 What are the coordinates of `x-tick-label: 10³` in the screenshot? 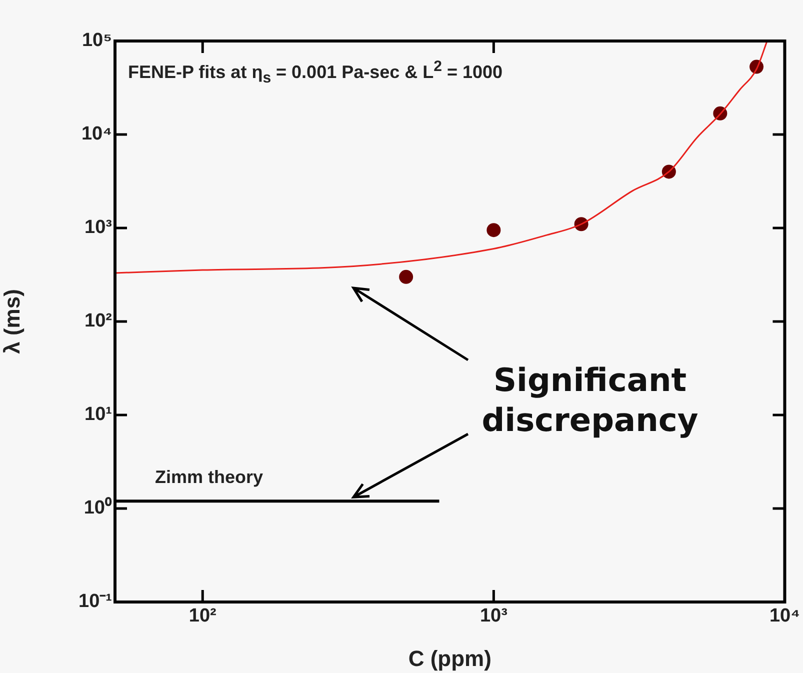 It's located at (494, 616).